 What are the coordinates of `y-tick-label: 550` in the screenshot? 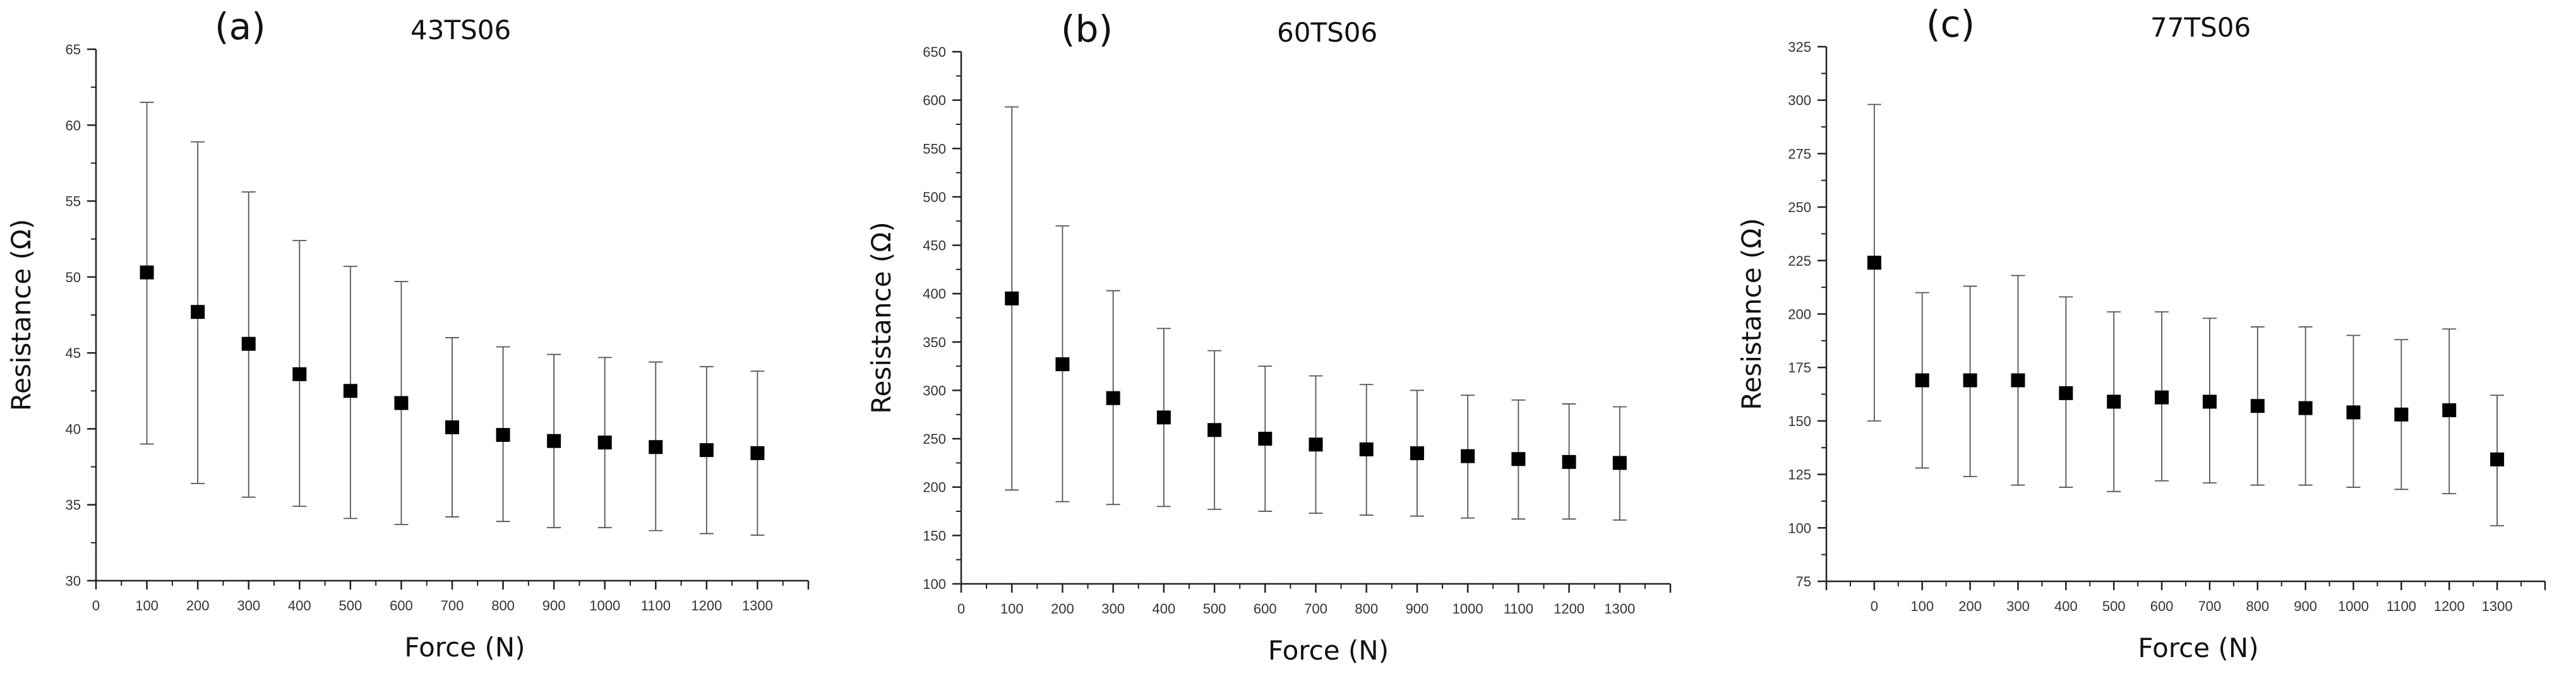 It's located at (934, 149).